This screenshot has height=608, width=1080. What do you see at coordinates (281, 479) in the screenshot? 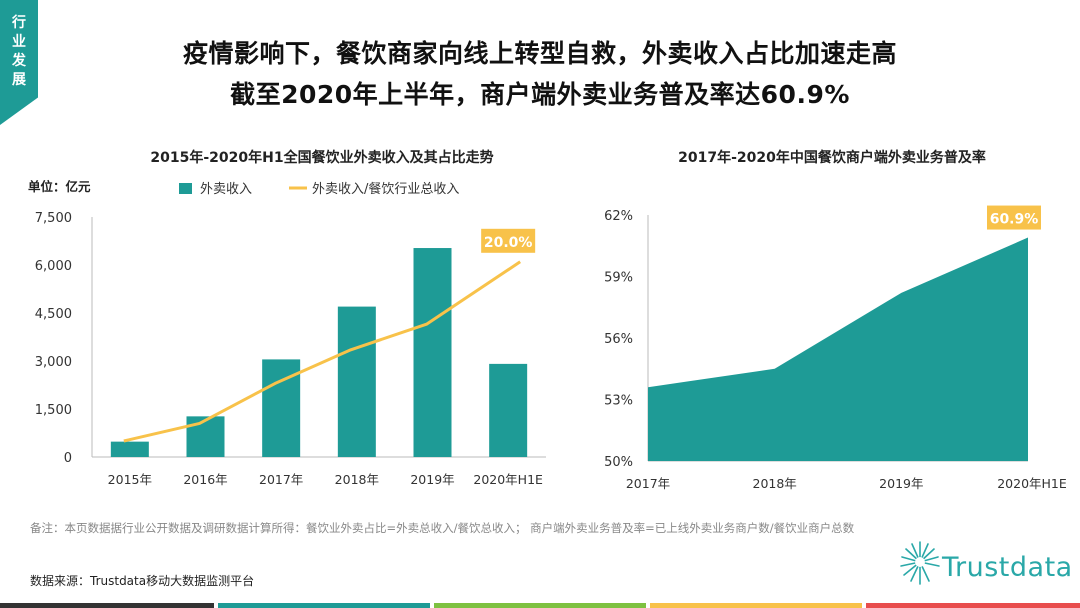
I see `left-x-tick: 2017年` at bounding box center [281, 479].